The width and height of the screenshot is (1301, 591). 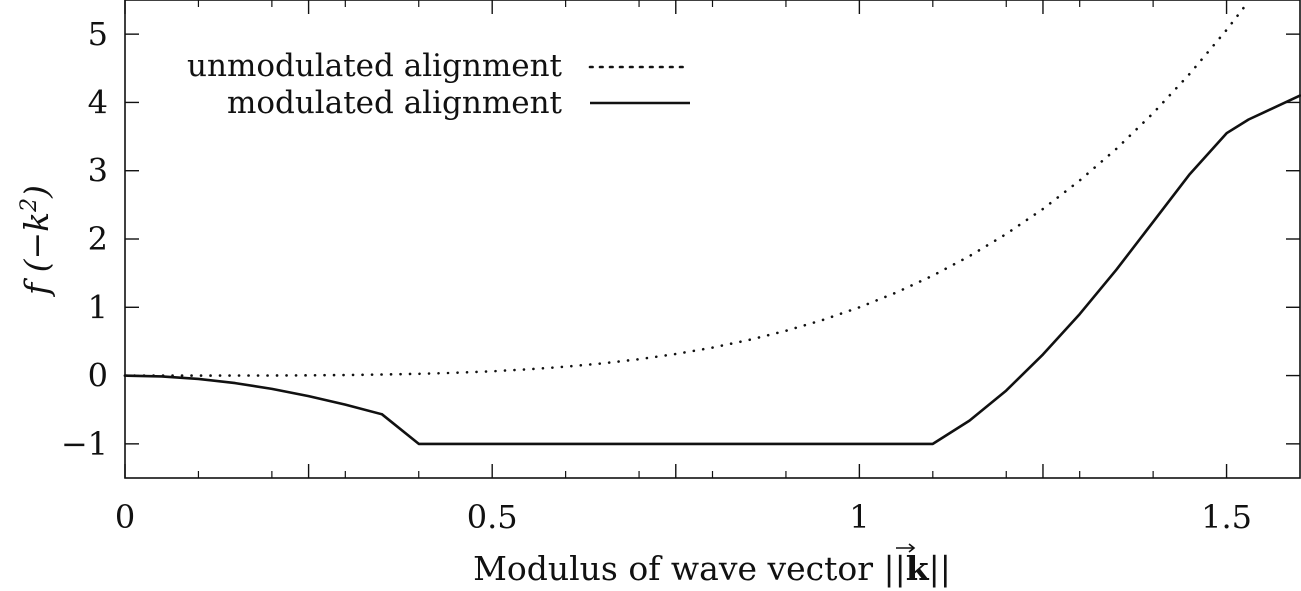 I want to click on svg-text: f (−k2), so click(x=36, y=241).